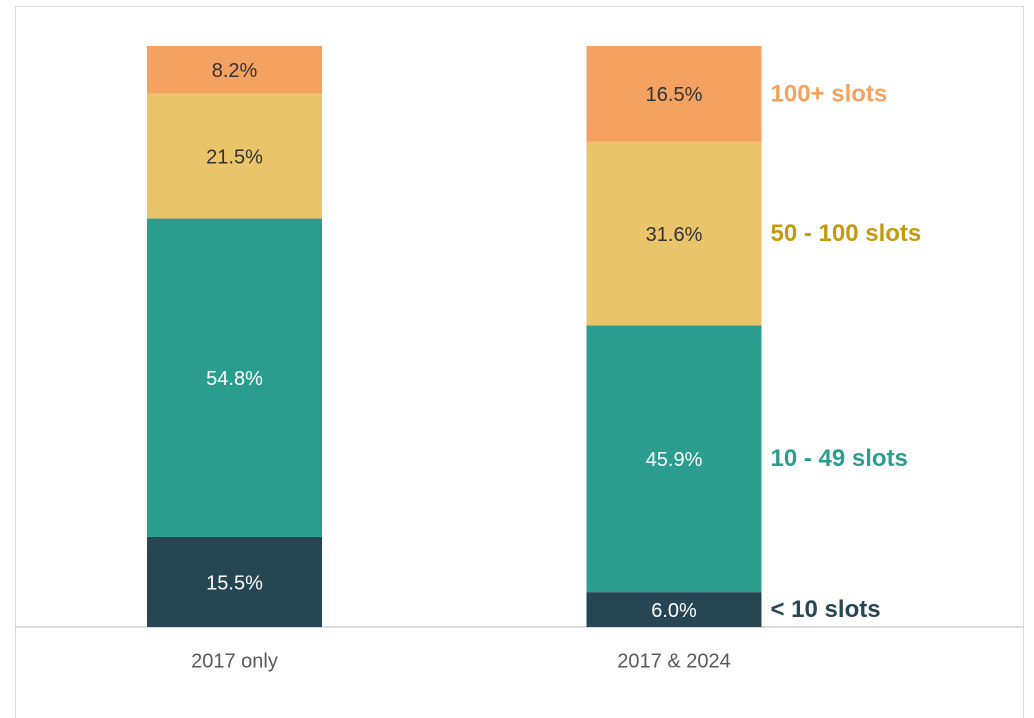 The image size is (1034, 718). I want to click on value-label: 45.9%, so click(674, 460).